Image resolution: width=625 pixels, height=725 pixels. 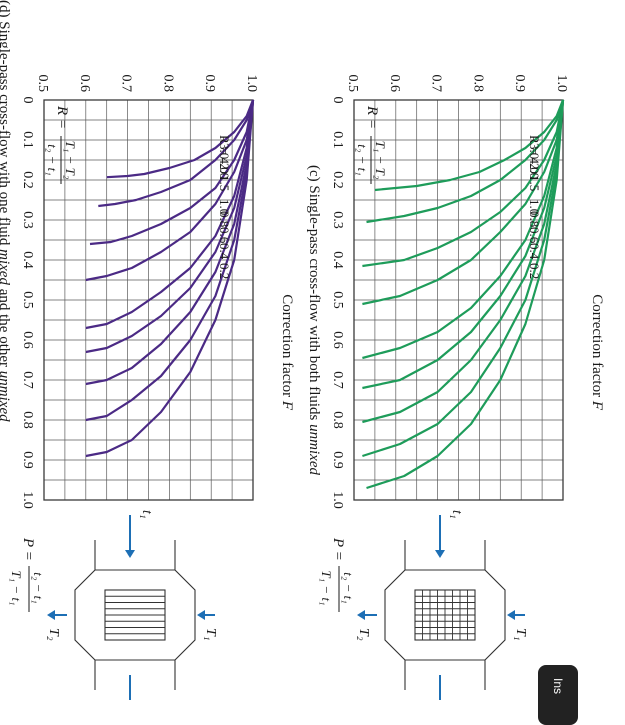 What do you see at coordinates (6, 267) in the screenshot?
I see `caption-emphasis: mixed` at bounding box center [6, 267].